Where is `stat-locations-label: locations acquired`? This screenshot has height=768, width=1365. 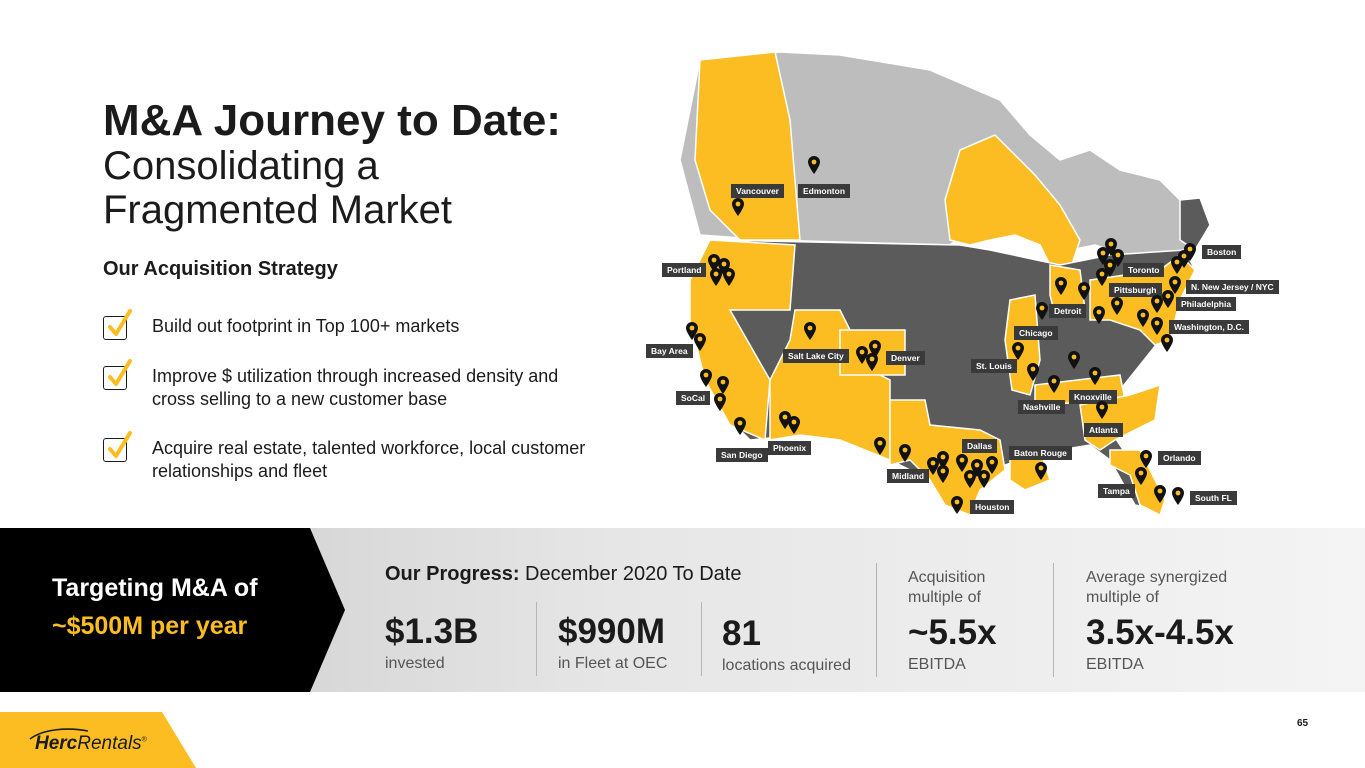
stat-locations-label: locations acquired is located at coordinates (786, 665).